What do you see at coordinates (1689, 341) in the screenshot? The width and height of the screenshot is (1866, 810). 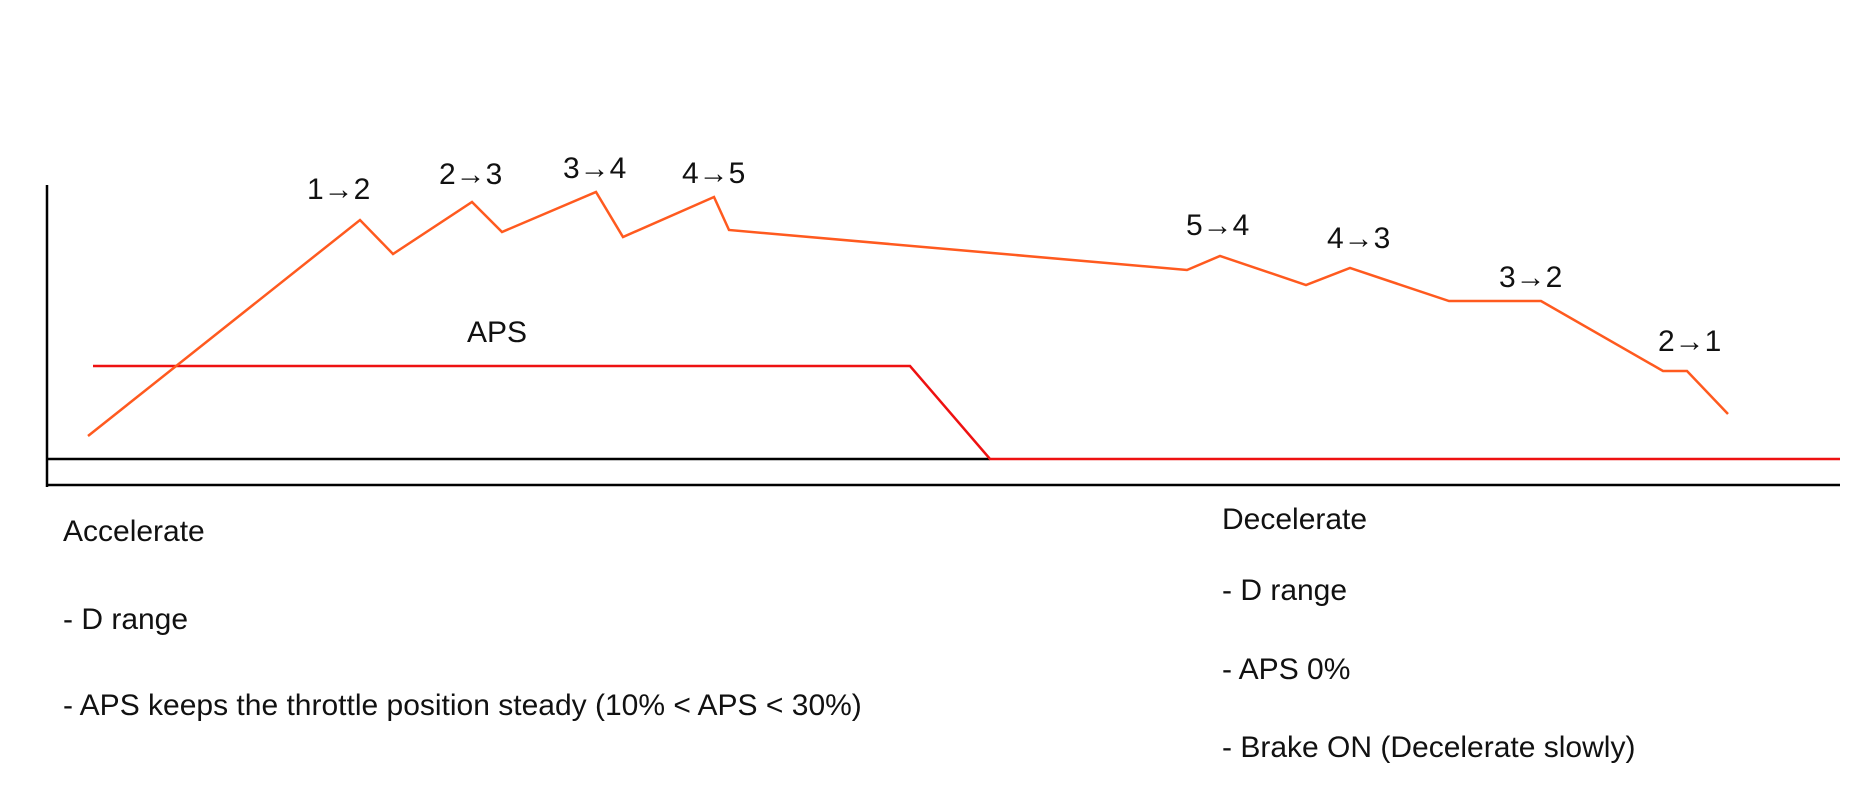 I see `shift-label-2-1: 2→1` at bounding box center [1689, 341].